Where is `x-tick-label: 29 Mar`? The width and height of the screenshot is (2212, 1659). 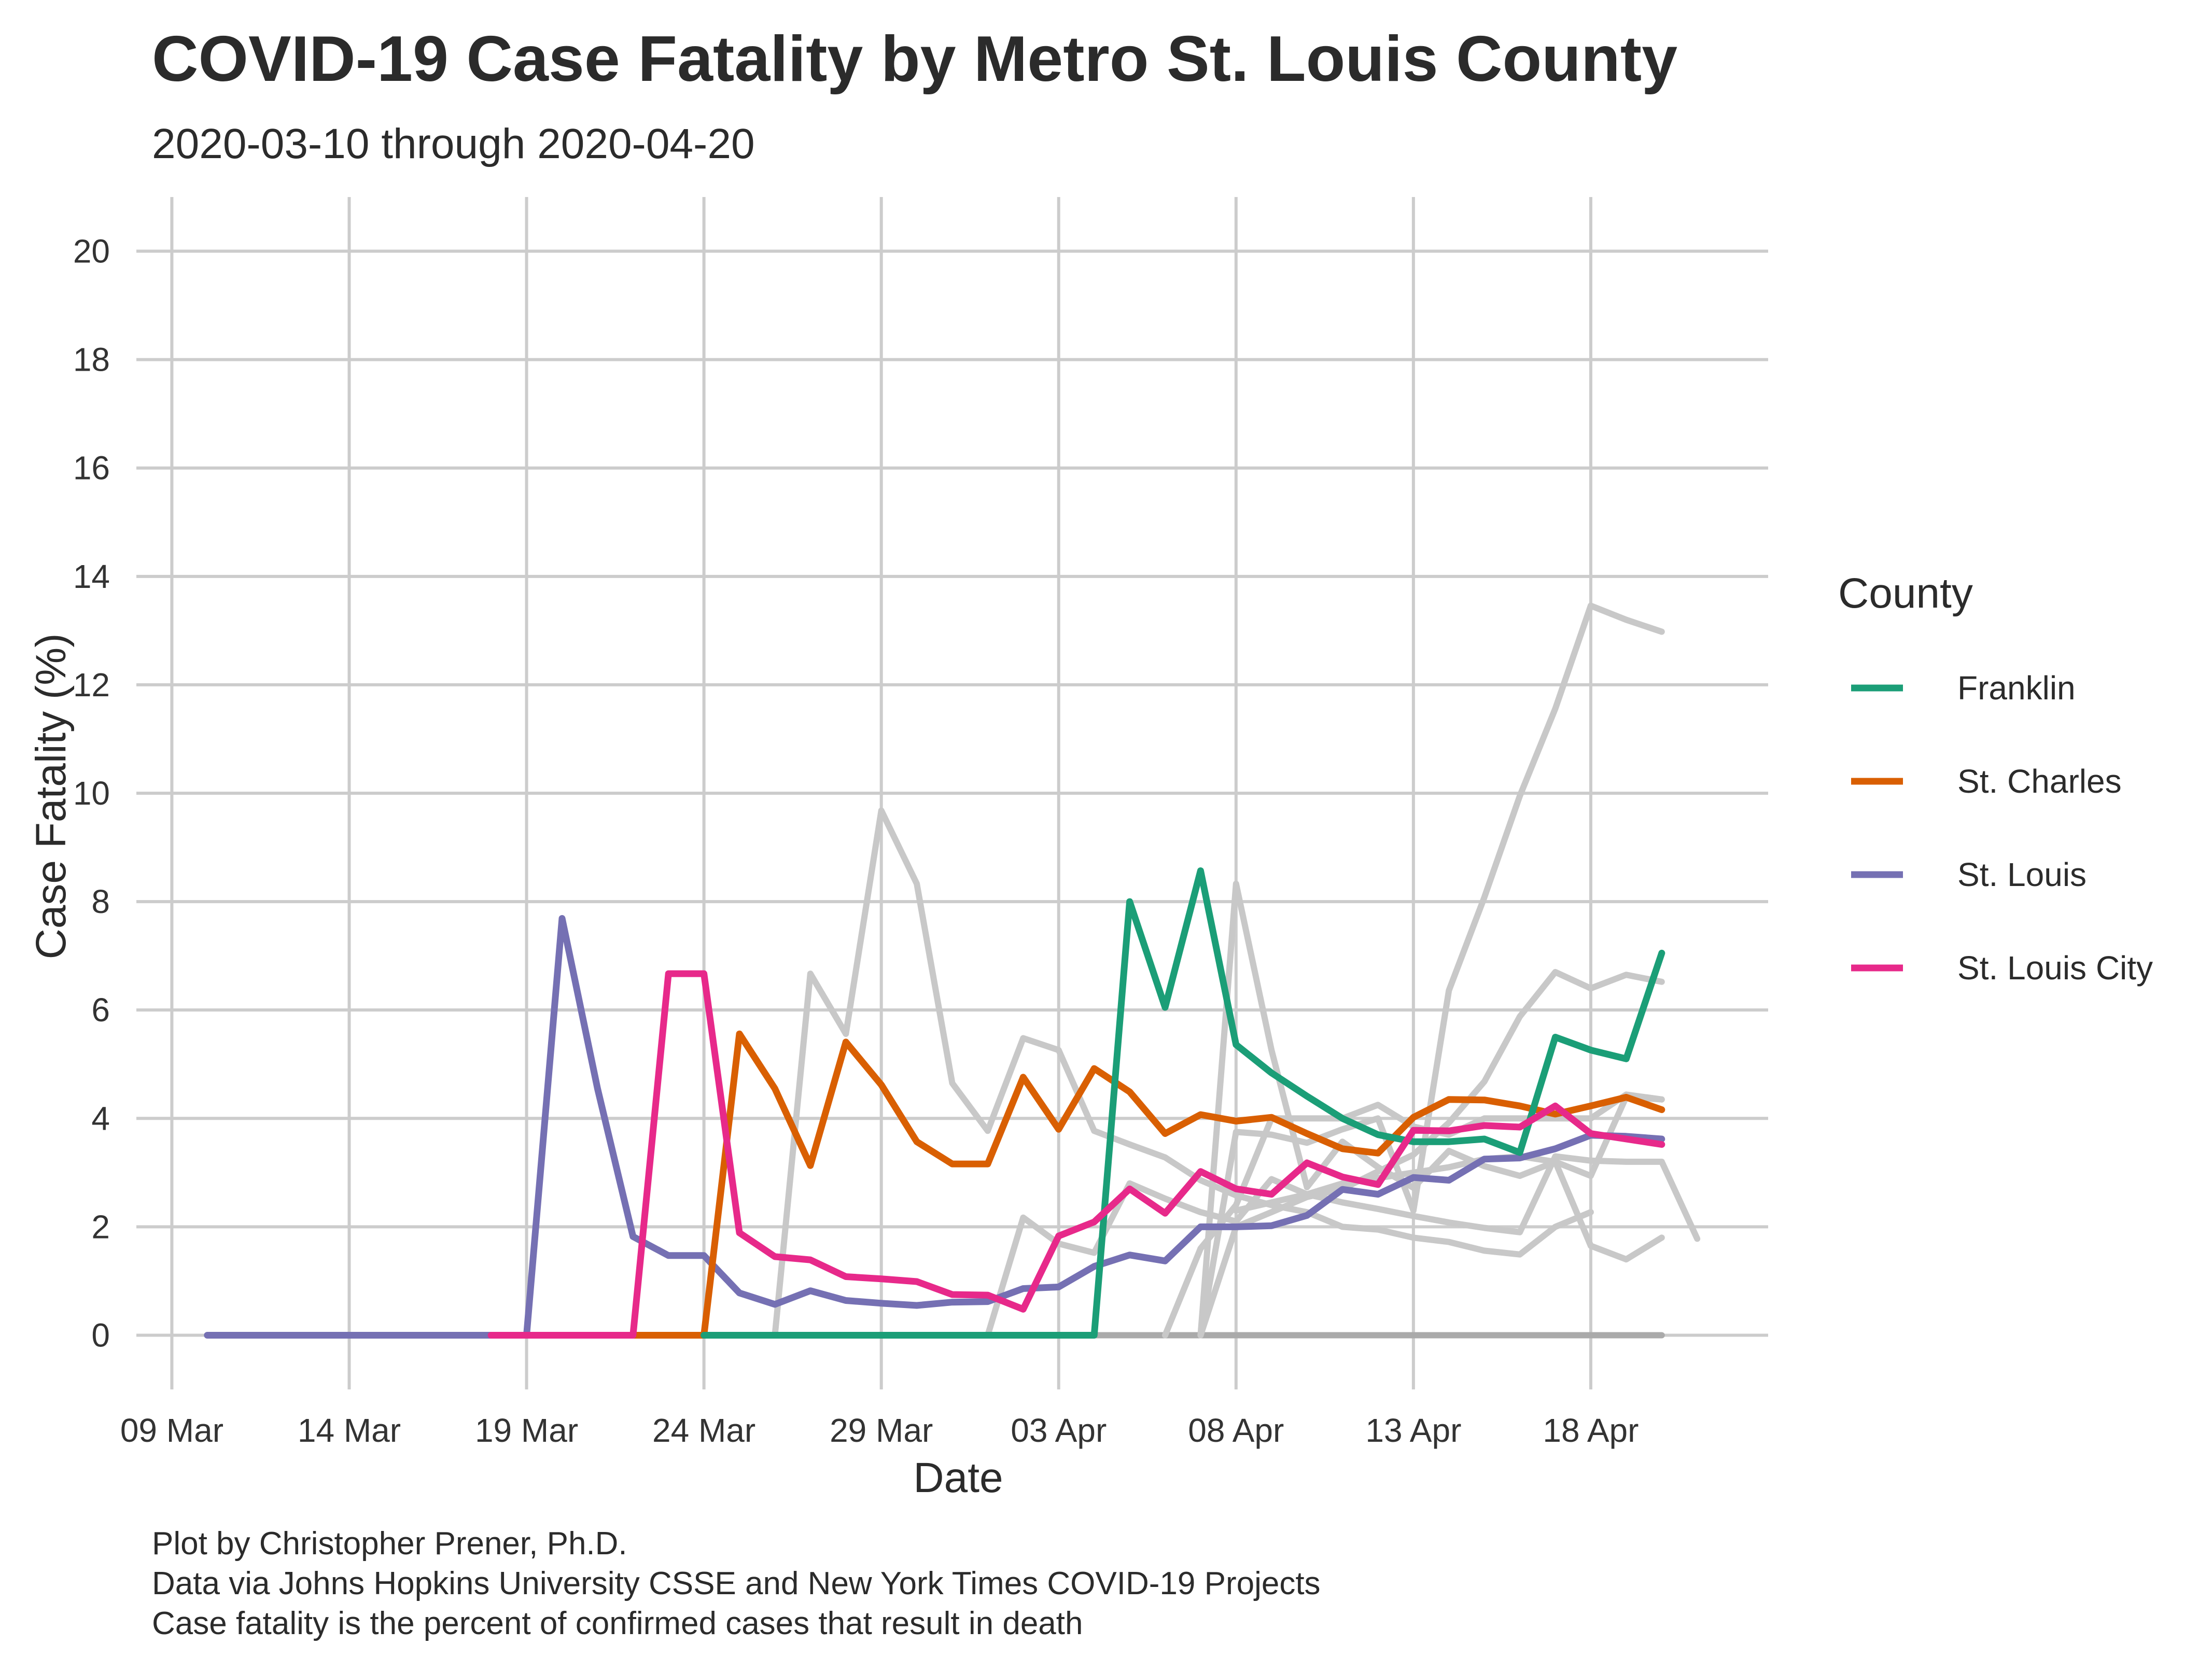
x-tick-label: 29 Mar is located at coordinates (881, 1430).